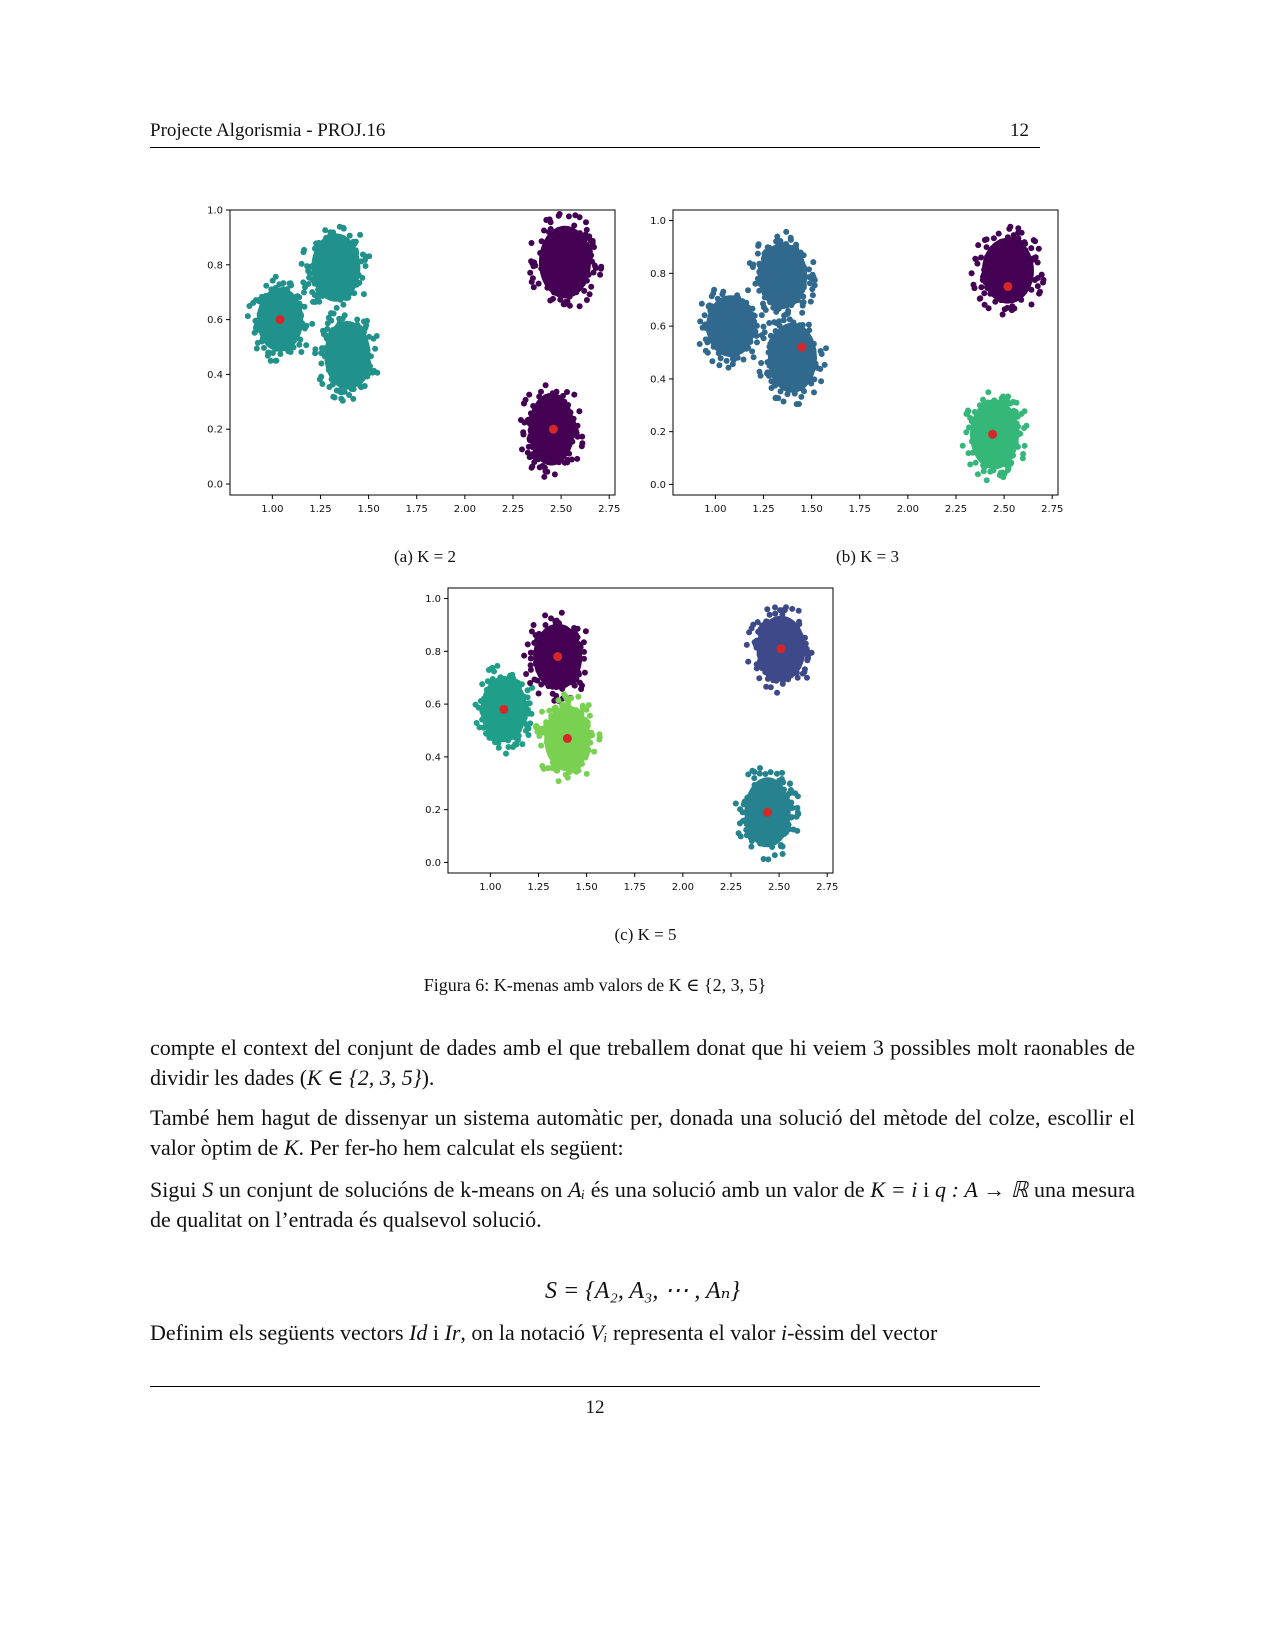 Image resolution: width=1275 pixels, height=1650 pixels. I want to click on x-tick-label: 1.50, so click(811, 509).